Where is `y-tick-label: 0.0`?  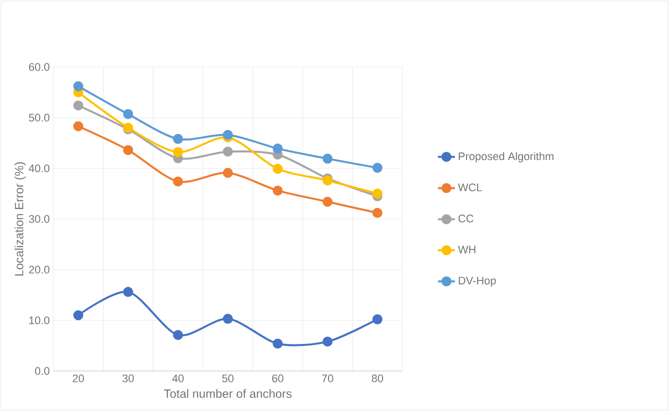 y-tick-label: 0.0 is located at coordinates (42, 371).